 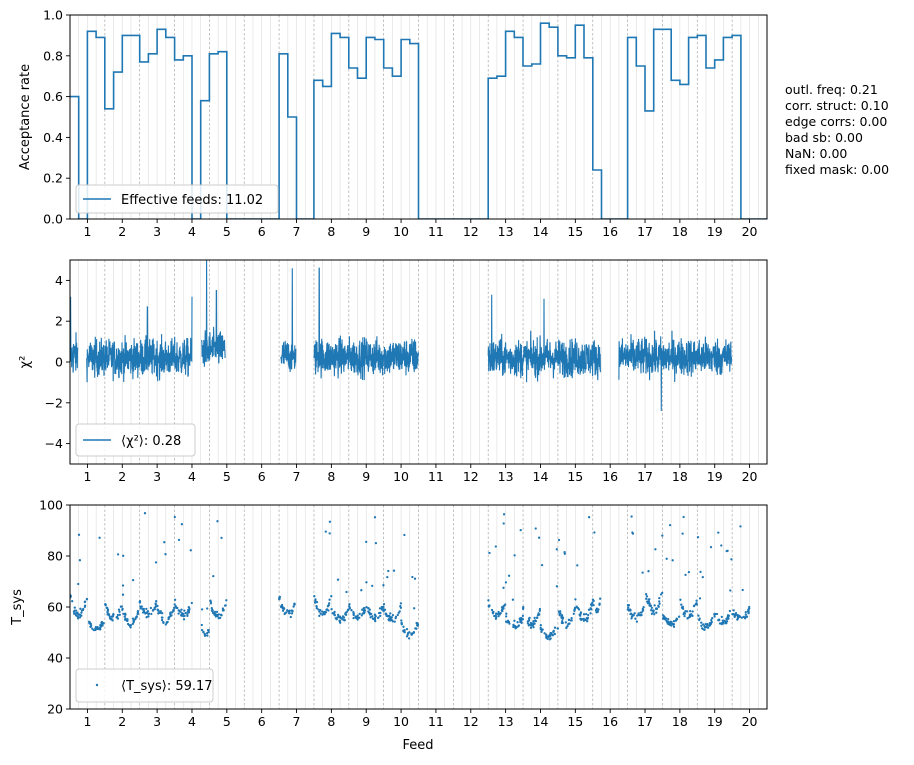 What do you see at coordinates (366, 324) in the screenshot?
I see `chi2-series-line` at bounding box center [366, 324].